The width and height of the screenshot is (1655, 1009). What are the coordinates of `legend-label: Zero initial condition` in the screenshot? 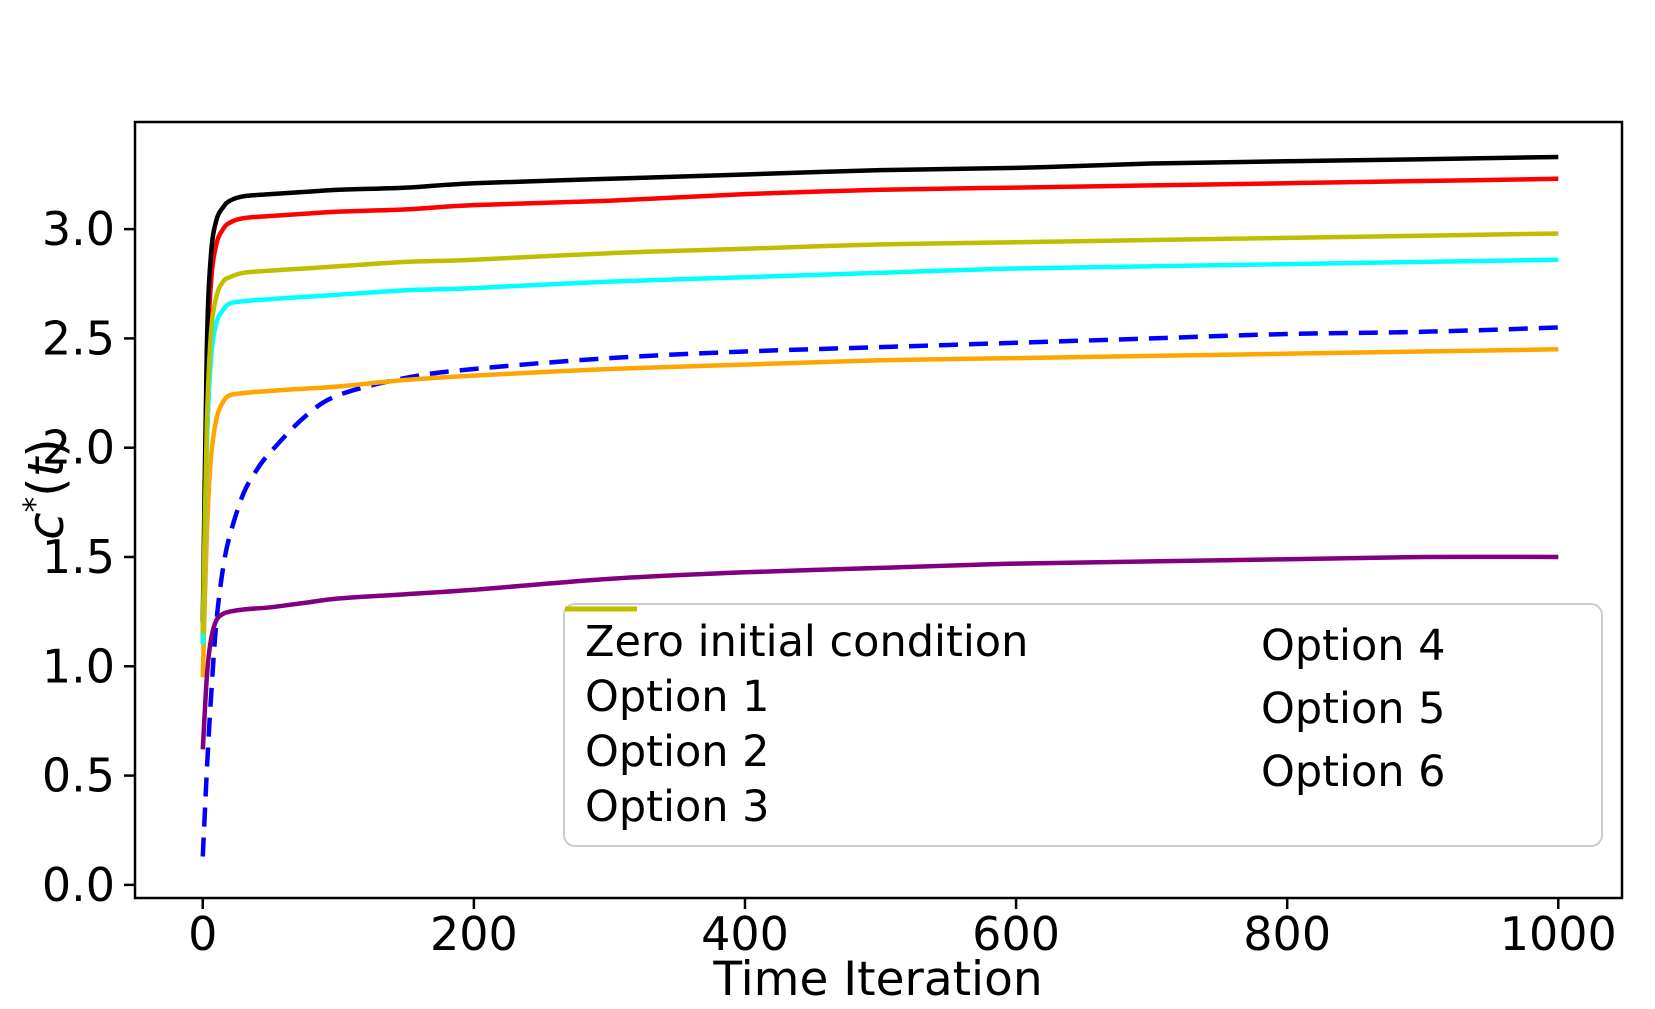 It's located at (807, 642).